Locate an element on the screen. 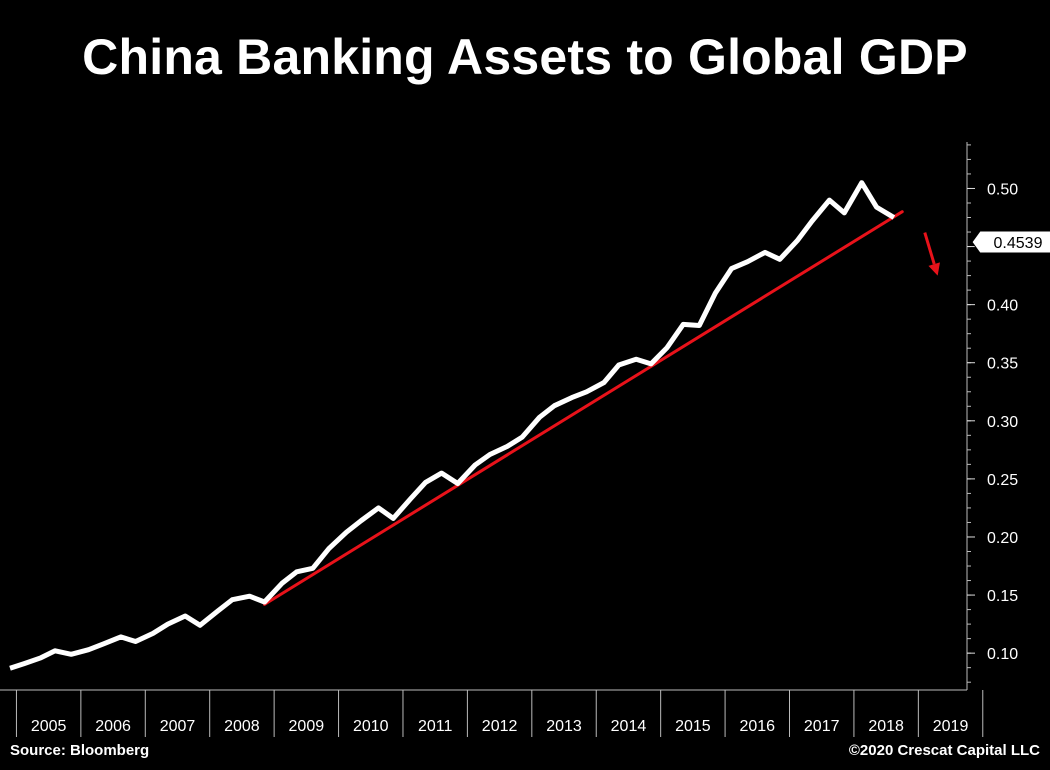 Image resolution: width=1050 pixels, height=770 pixels. x-tick-label: 2005 is located at coordinates (49, 726).